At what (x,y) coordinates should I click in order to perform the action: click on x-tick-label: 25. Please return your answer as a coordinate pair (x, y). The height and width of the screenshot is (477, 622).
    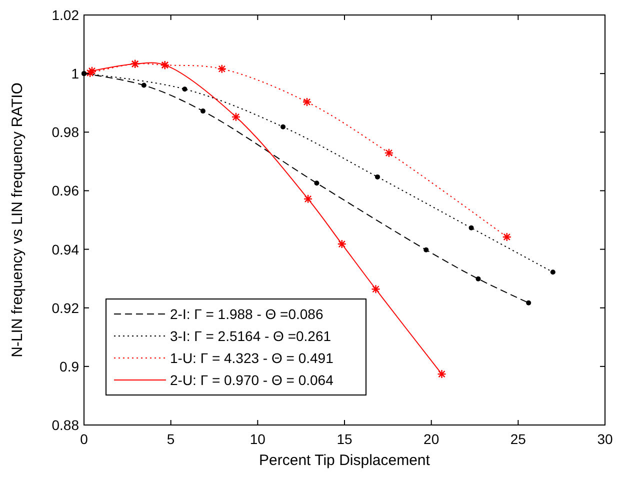
    Looking at the image, I should click on (518, 439).